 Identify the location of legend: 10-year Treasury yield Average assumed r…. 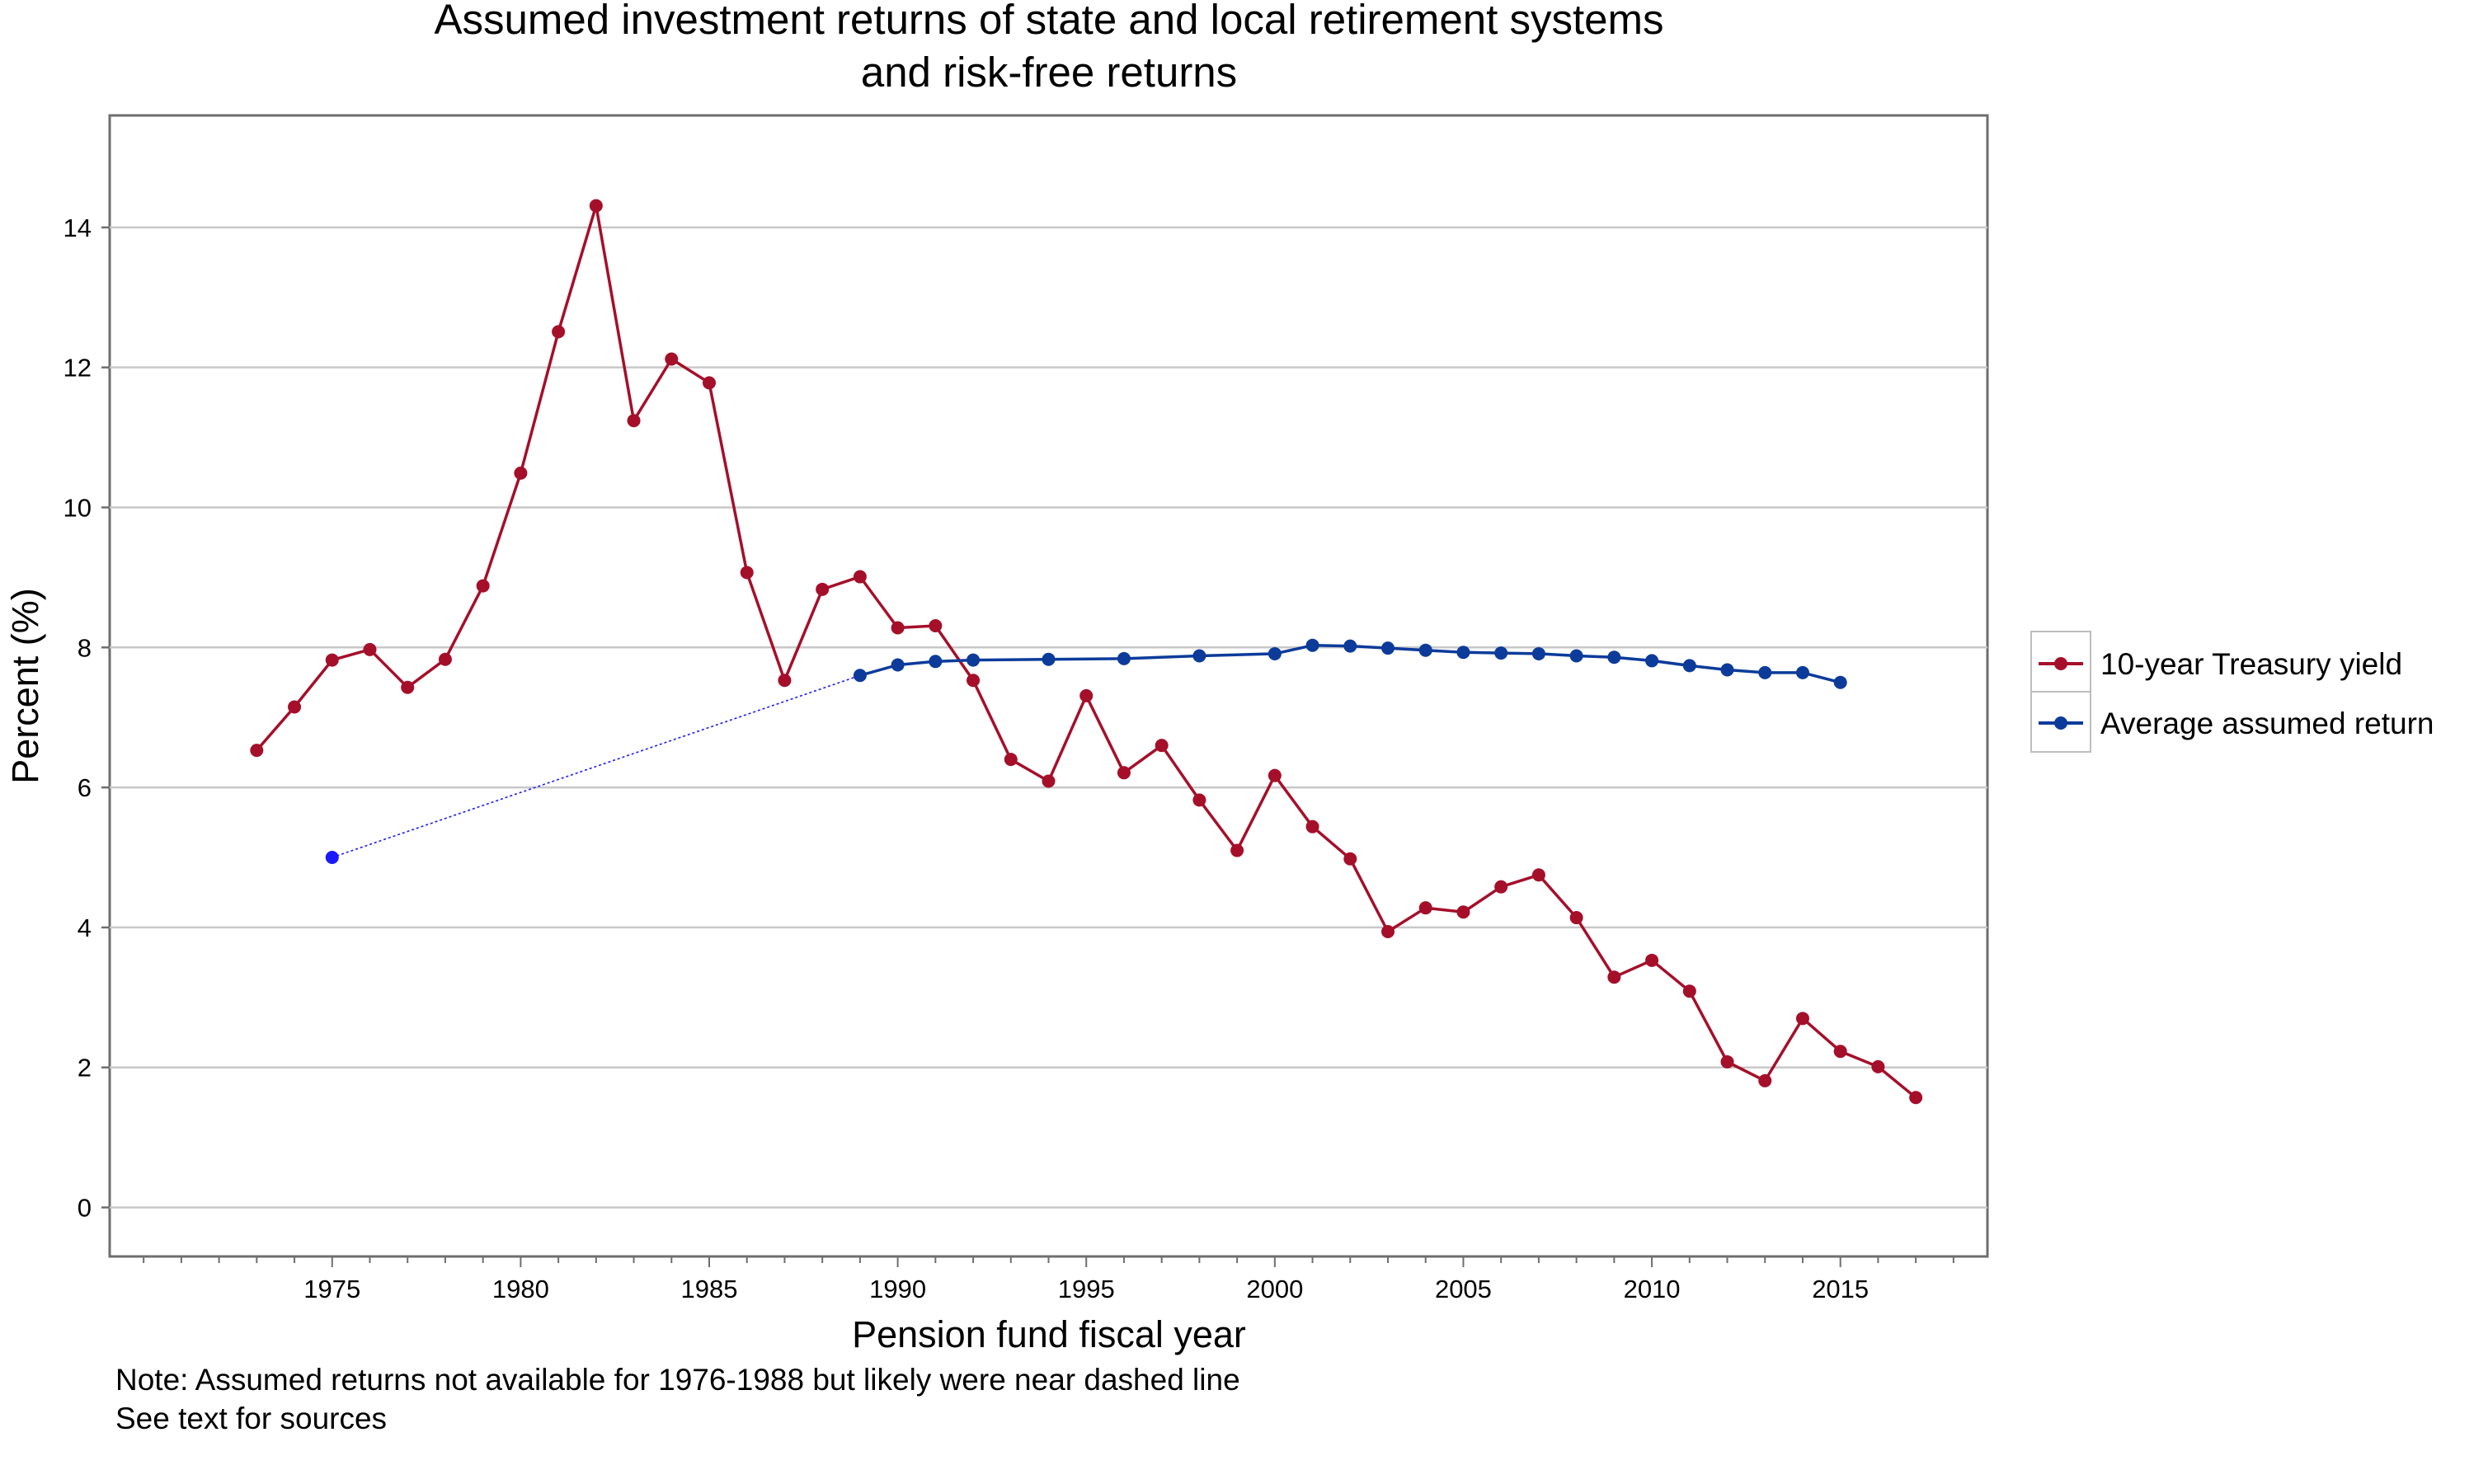
(2232, 692).